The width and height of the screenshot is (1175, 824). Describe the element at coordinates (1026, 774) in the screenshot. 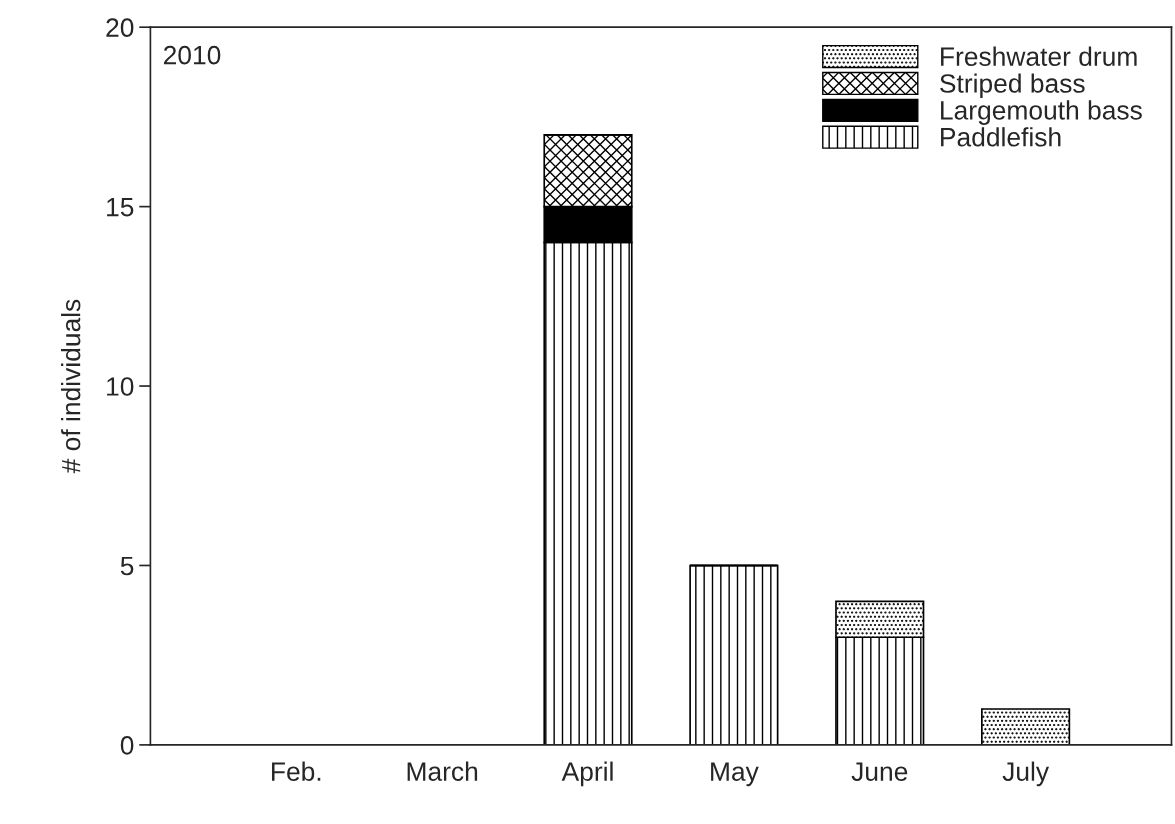

I see `x-tick-label: July` at that location.